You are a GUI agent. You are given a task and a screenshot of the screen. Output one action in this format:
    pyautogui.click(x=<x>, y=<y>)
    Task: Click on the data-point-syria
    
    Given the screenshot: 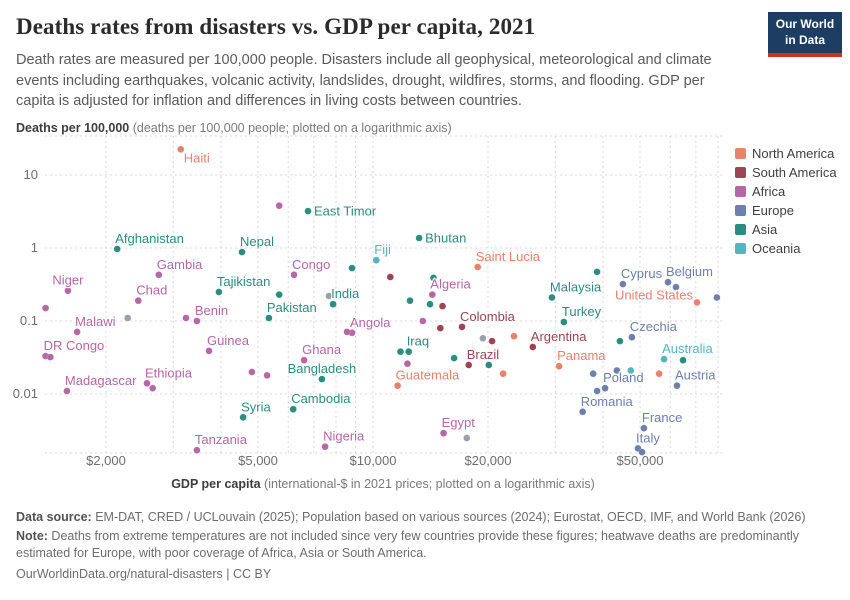 What is the action you would take?
    pyautogui.click(x=243, y=417)
    